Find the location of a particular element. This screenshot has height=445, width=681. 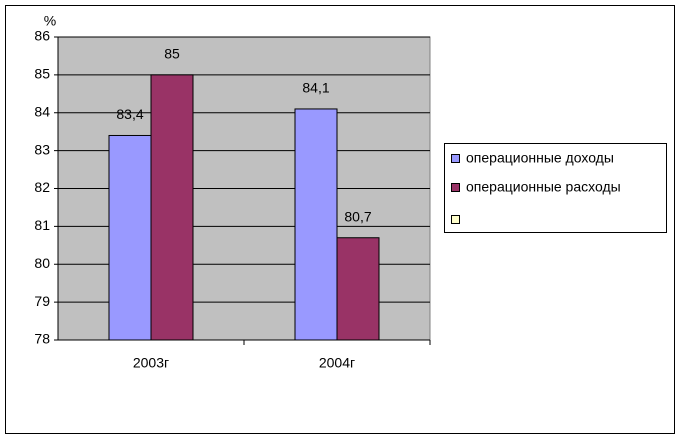

y-tick-label: 78 is located at coordinates (42, 339).